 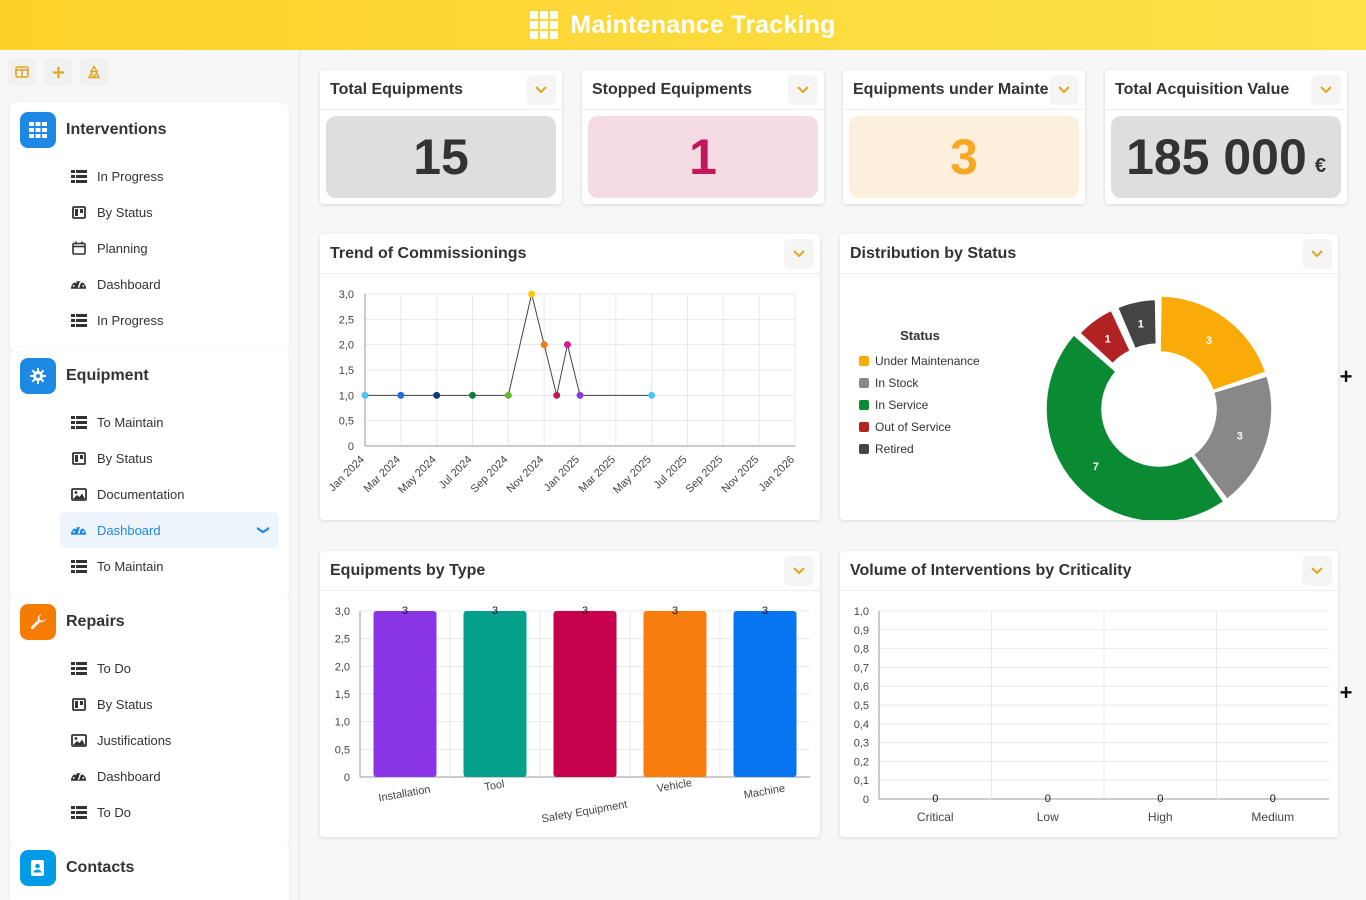 What do you see at coordinates (1141, 325) in the screenshot?
I see `slice-value-label: 1` at bounding box center [1141, 325].